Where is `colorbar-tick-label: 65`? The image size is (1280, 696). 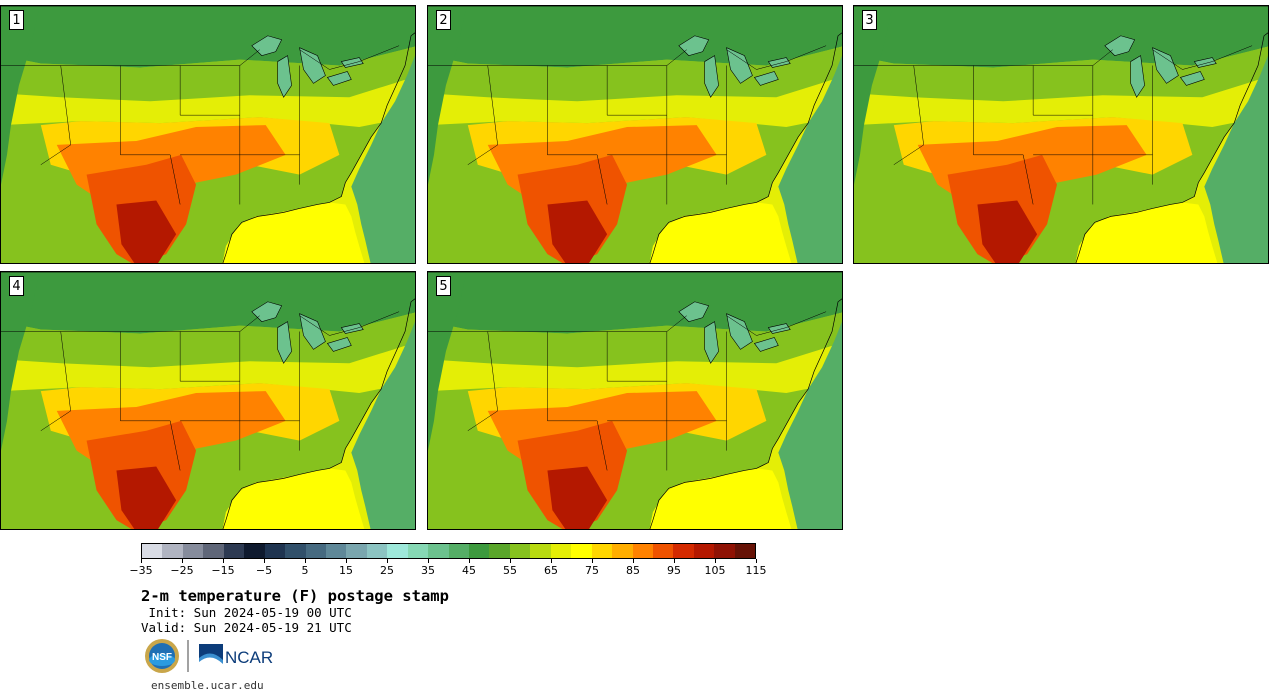
colorbar-tick-label: 65 is located at coordinates (551, 570).